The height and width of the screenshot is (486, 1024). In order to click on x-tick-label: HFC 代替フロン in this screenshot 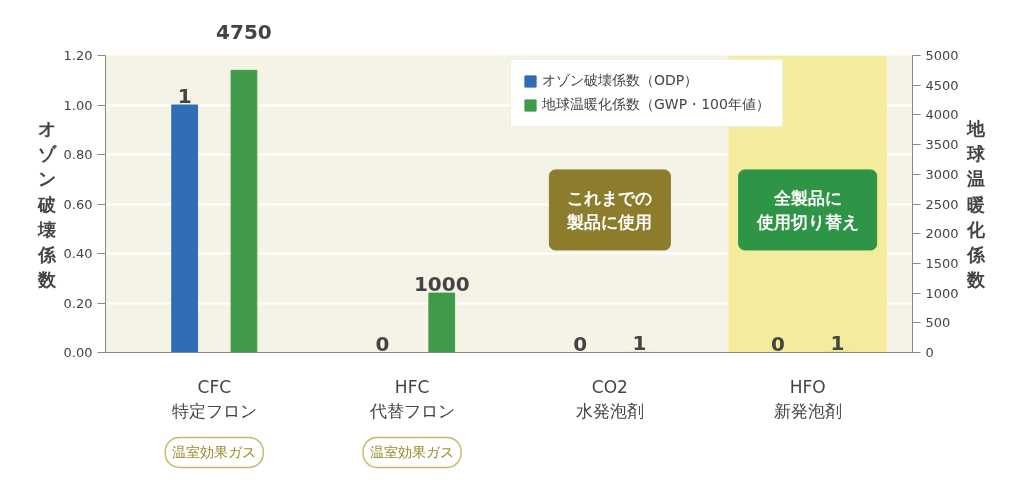, I will do `click(411, 398)`.